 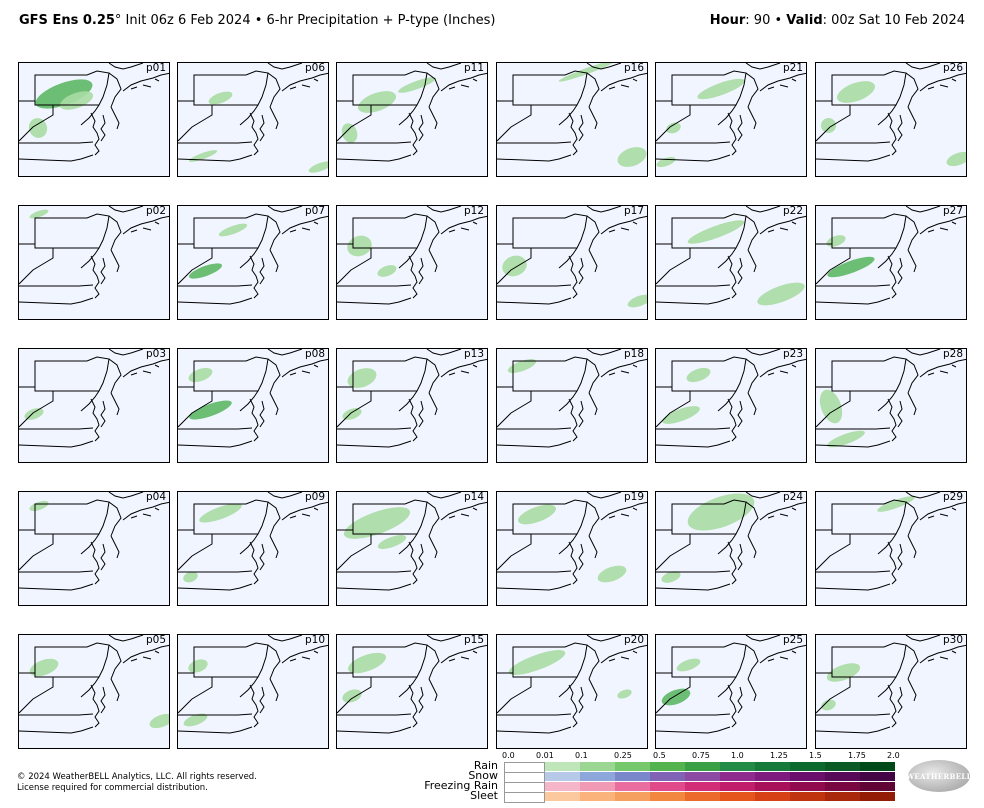 What do you see at coordinates (314, 354) in the screenshot?
I see `member-label: p08` at bounding box center [314, 354].